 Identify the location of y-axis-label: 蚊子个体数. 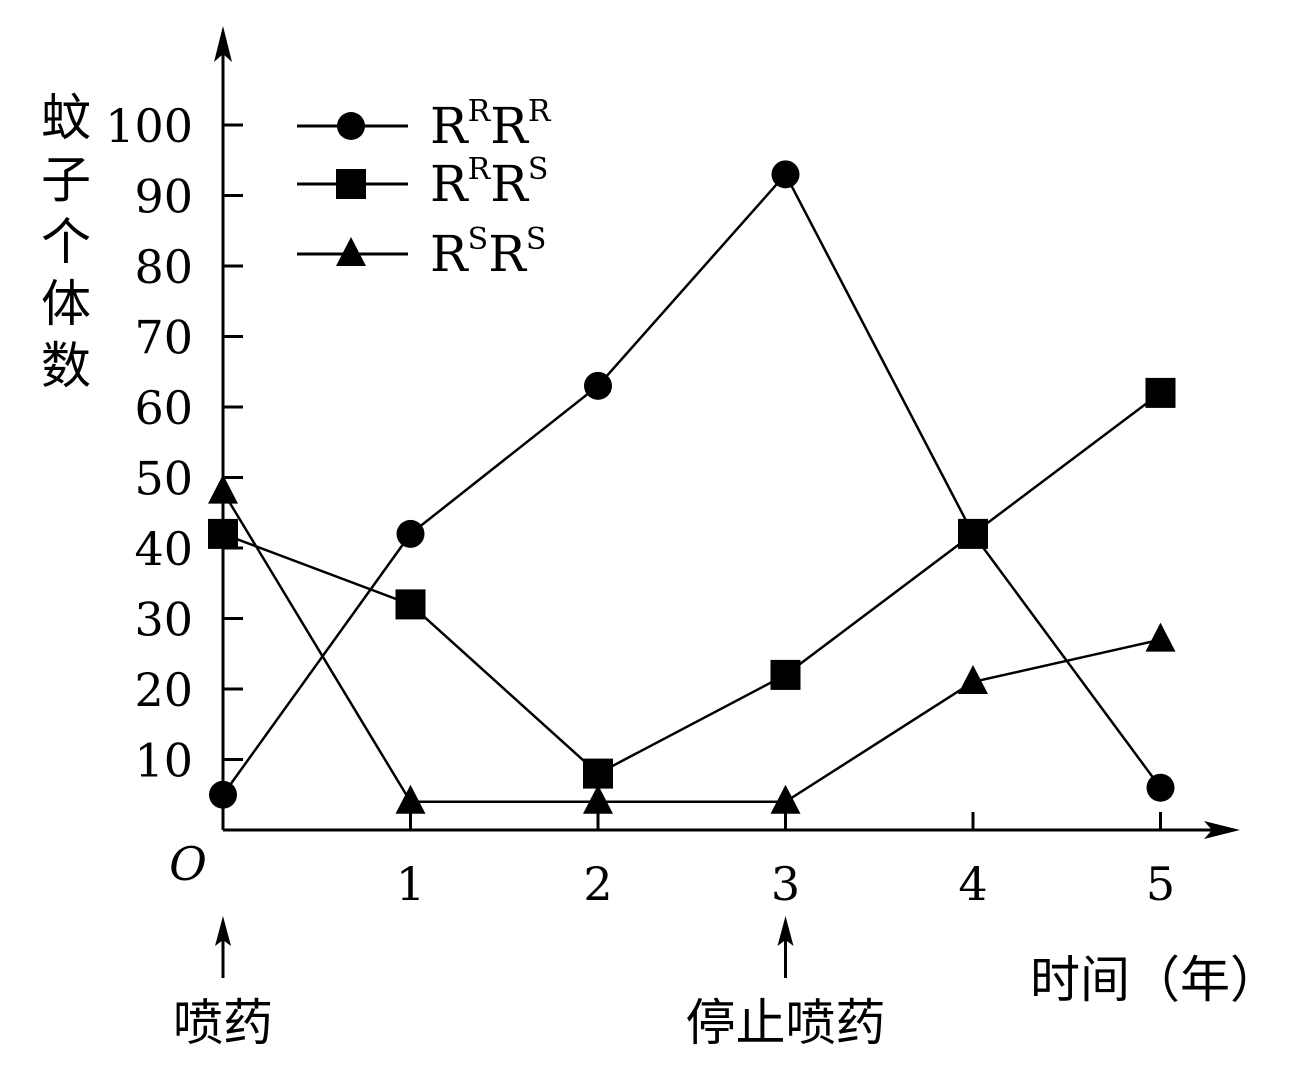
(66, 242).